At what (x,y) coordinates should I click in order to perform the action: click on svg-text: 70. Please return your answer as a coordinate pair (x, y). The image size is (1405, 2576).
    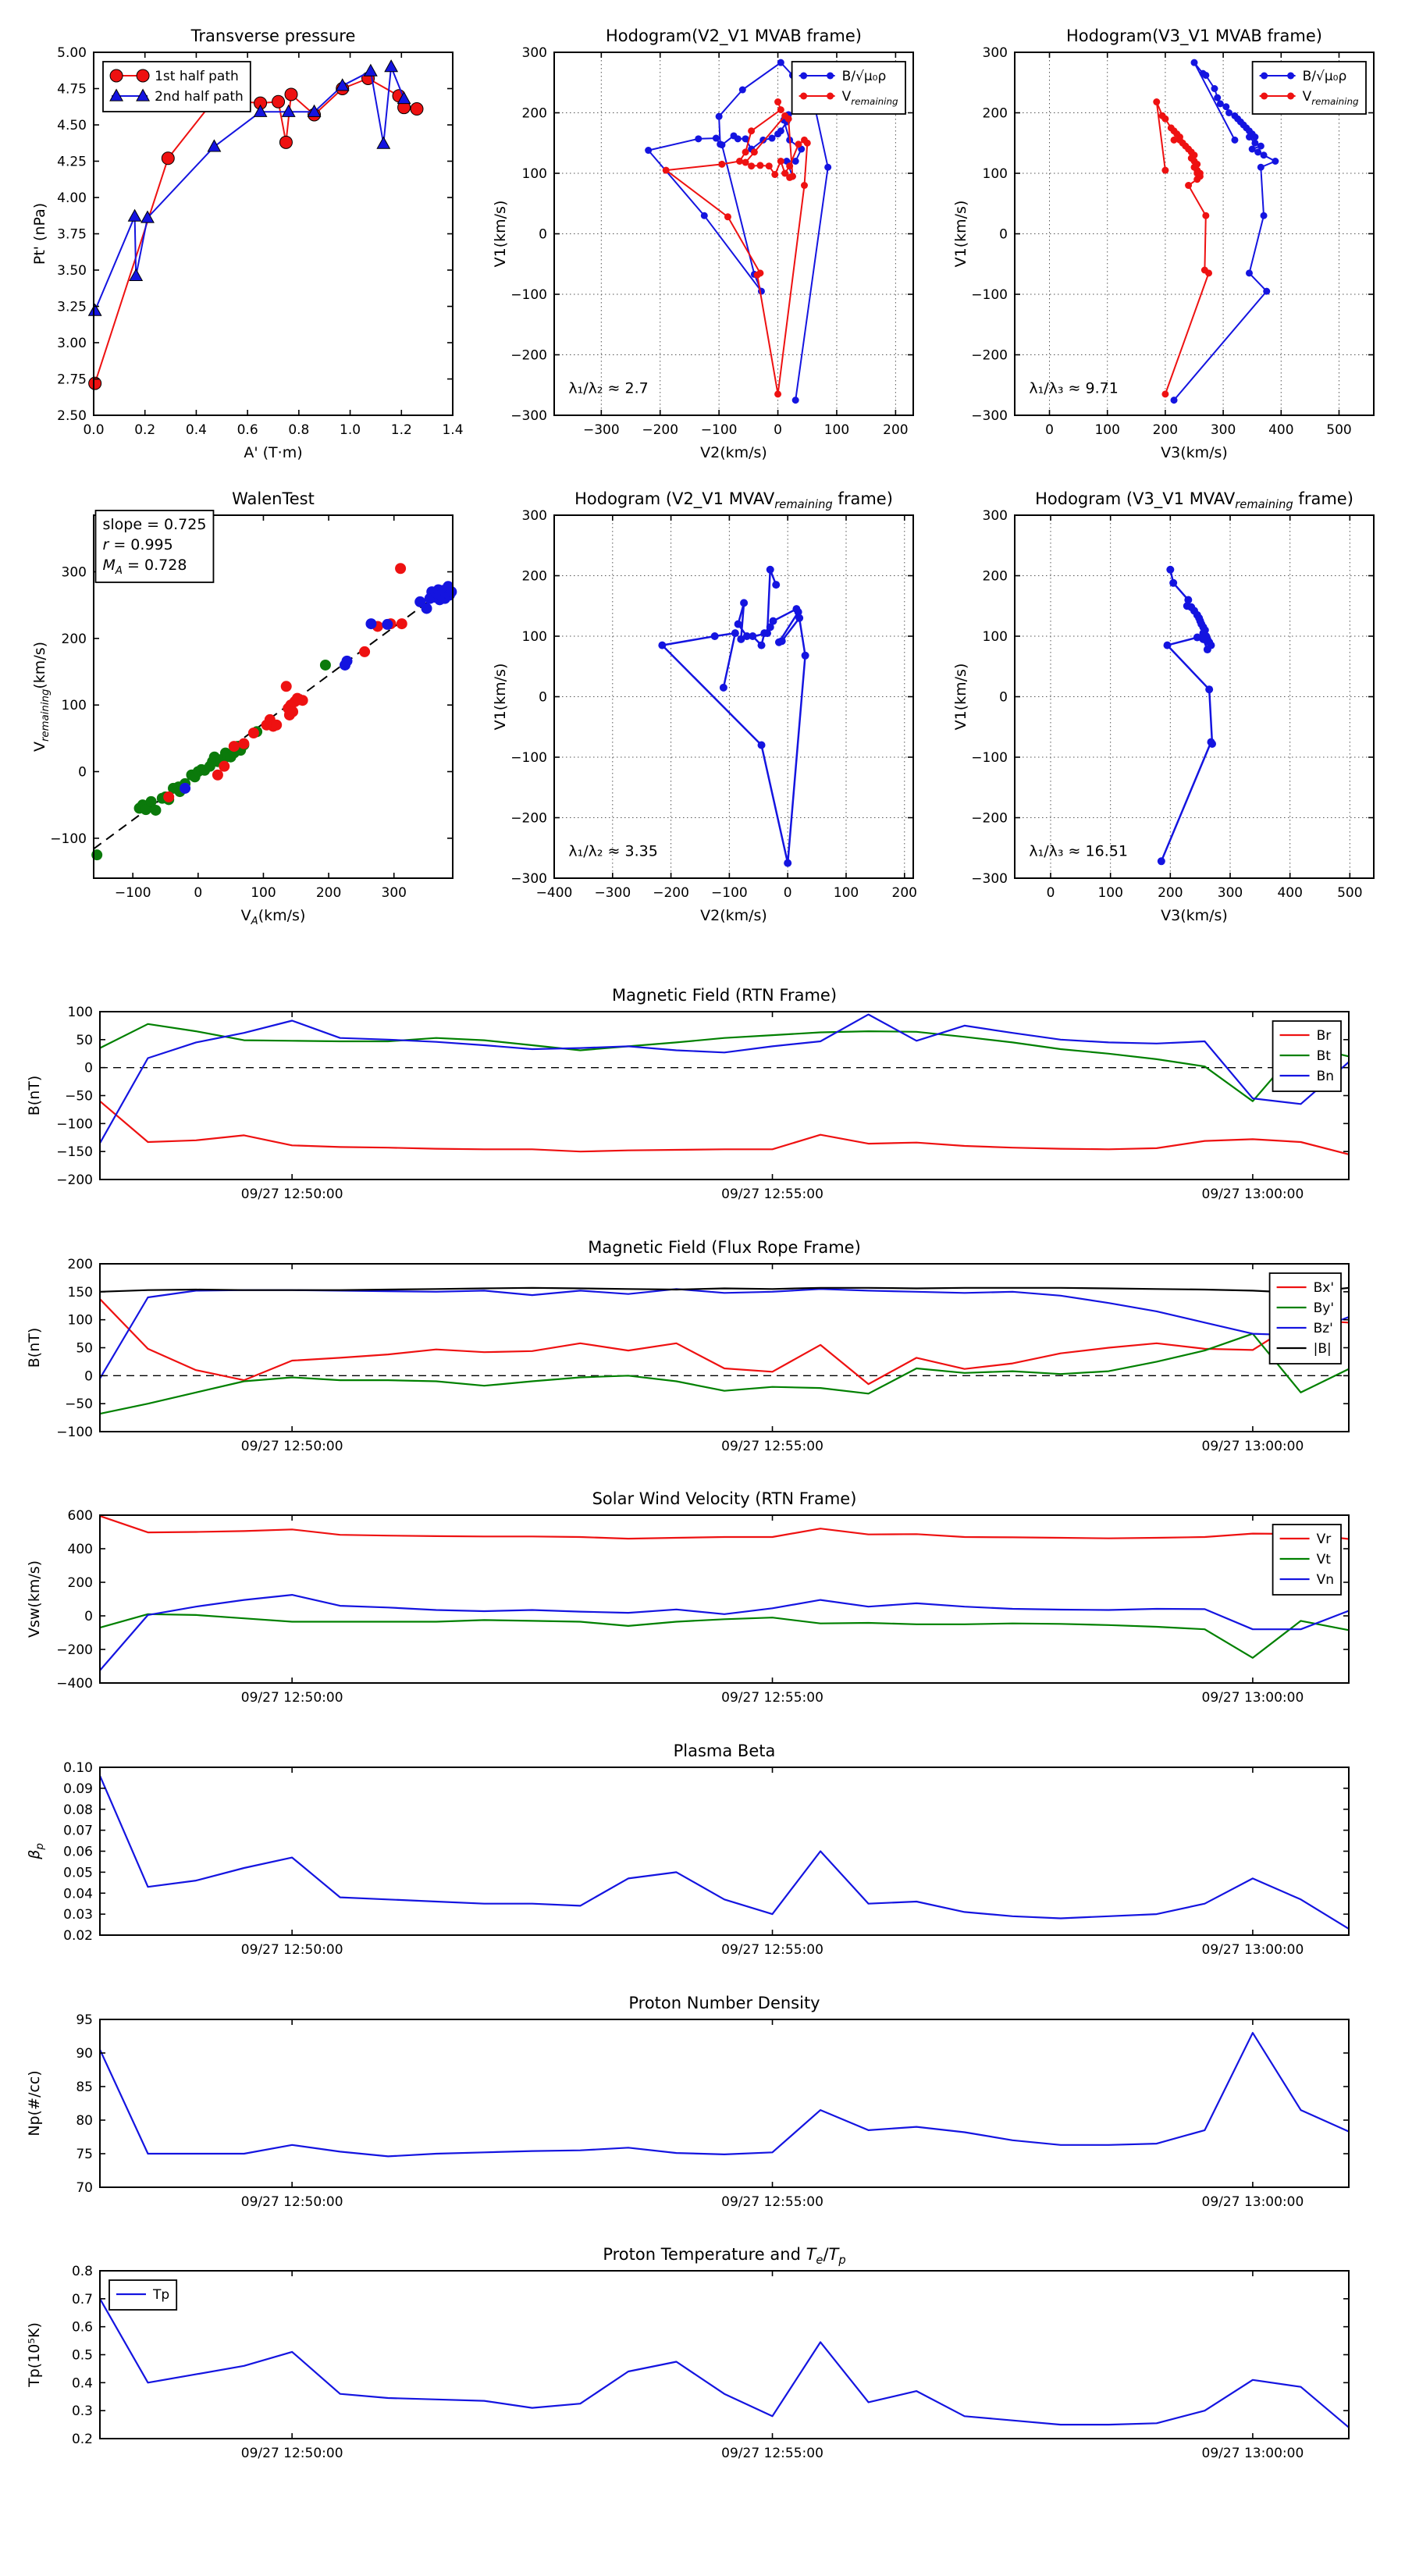
    Looking at the image, I should click on (85, 2188).